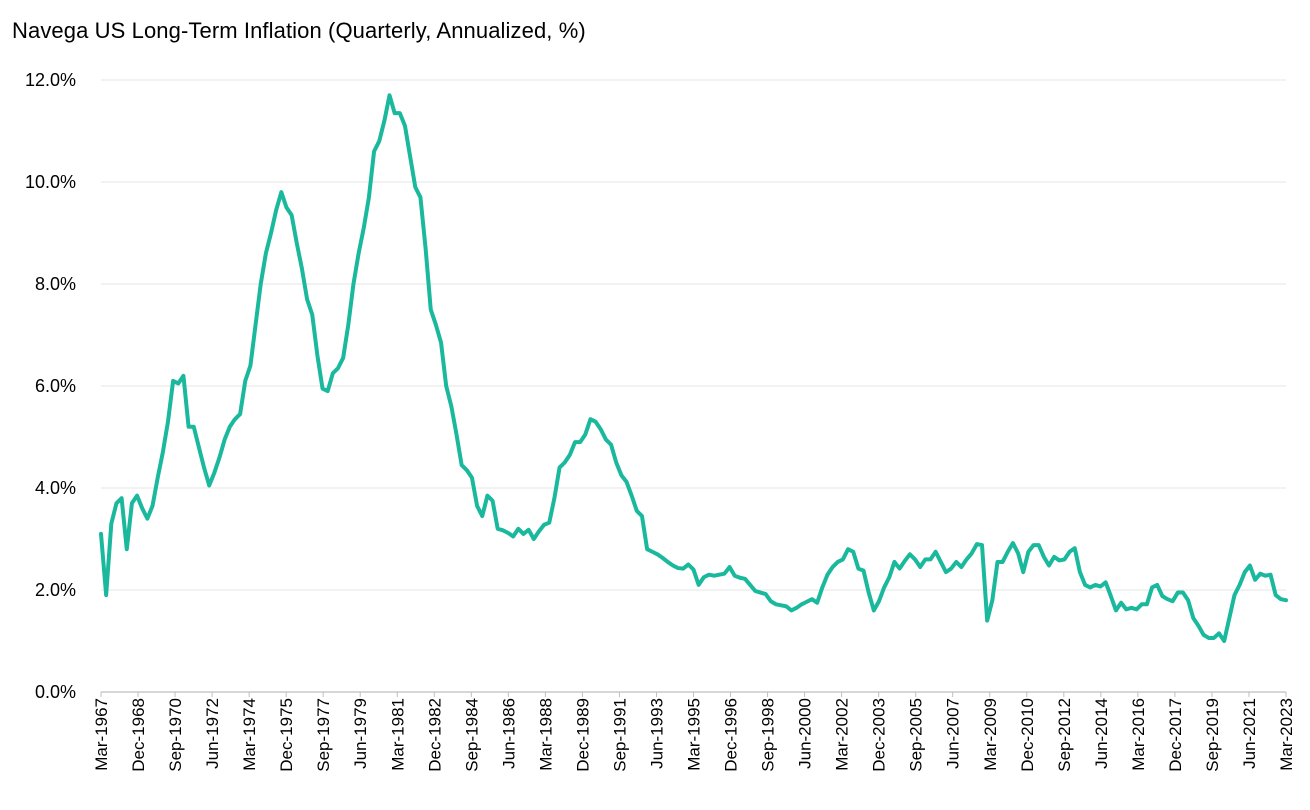 The width and height of the screenshot is (1310, 810). Describe the element at coordinates (50, 80) in the screenshot. I see `y-tick-label: 12.0%` at that location.